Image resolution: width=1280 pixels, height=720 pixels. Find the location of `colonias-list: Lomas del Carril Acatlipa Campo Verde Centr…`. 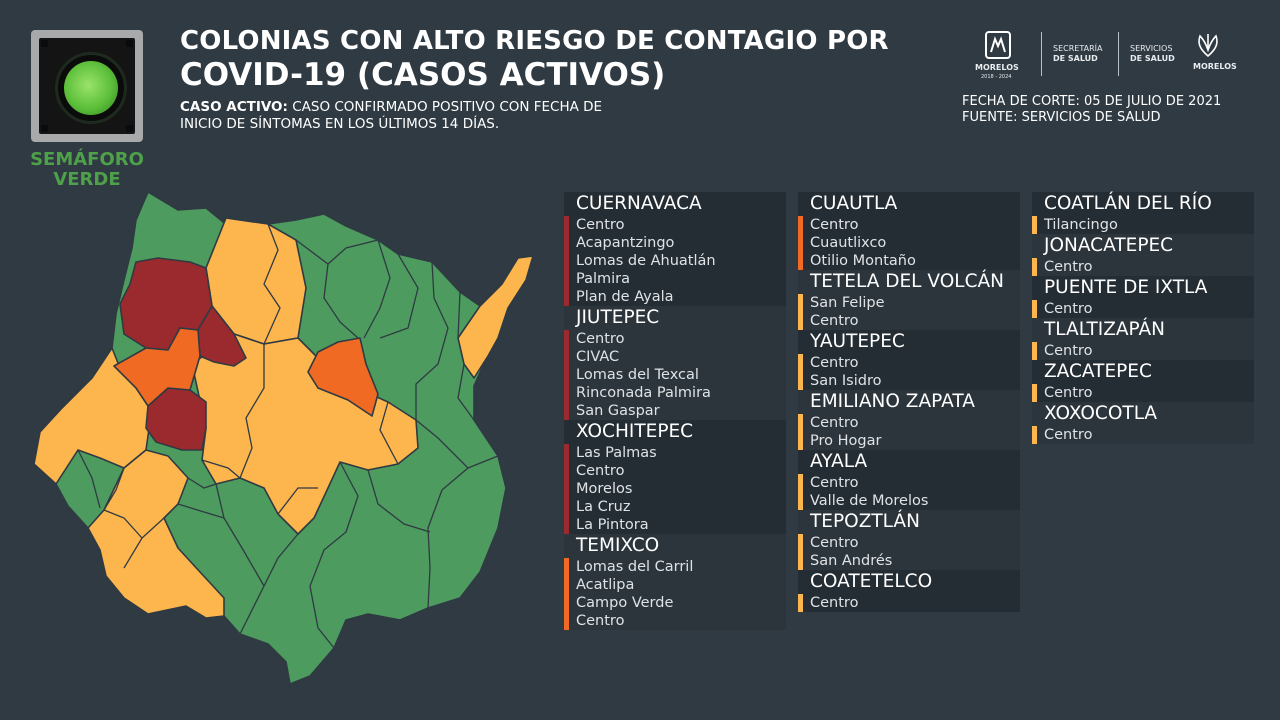

colonias-list: Lomas del Carril Acatlipa Campo Verde Centr… is located at coordinates (675, 594).